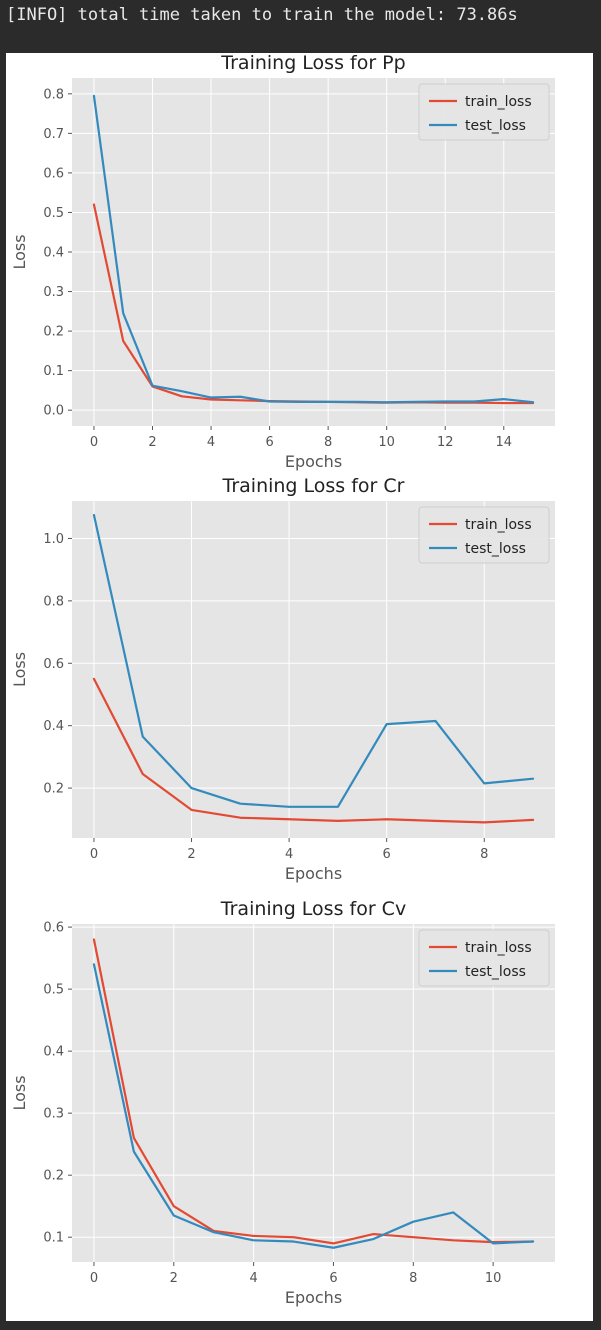  I want to click on x-tick-label: 14, so click(503, 442).